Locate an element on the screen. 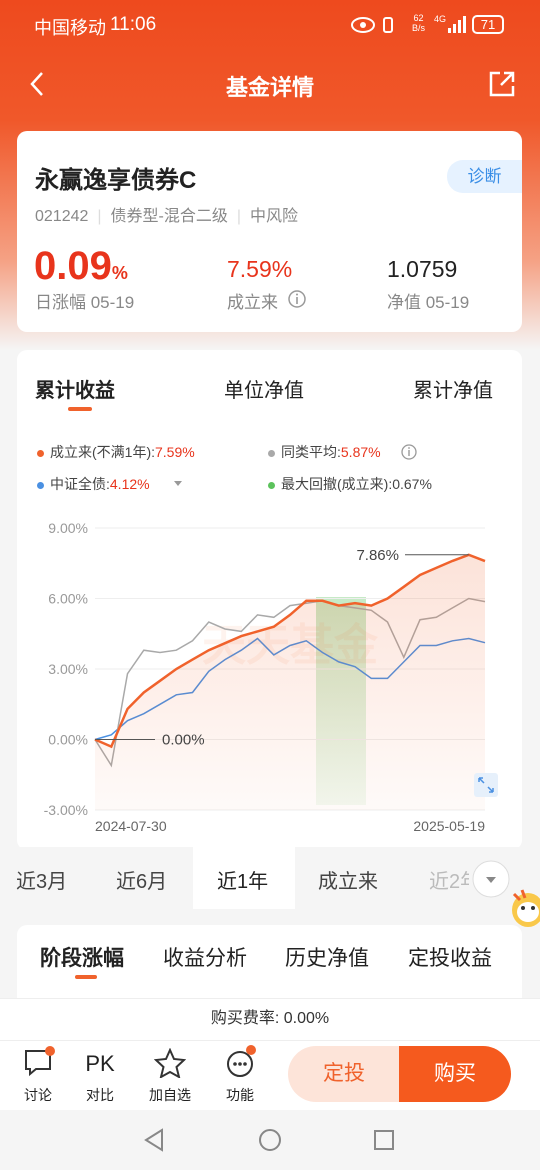  y-tick-label: 0.00% is located at coordinates (68, 740).